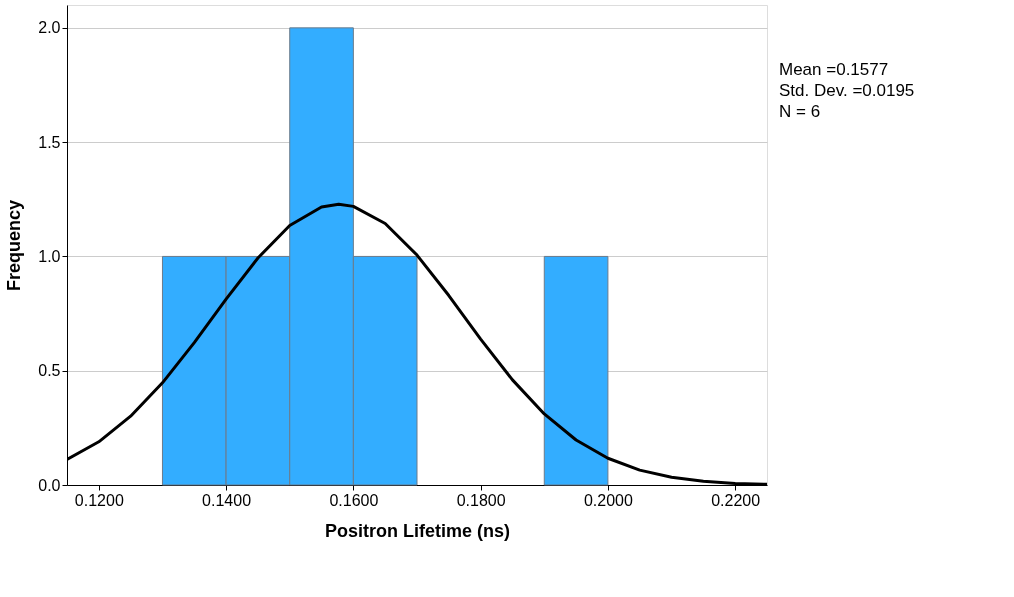  I want to click on x-tick-label: 0.1600, so click(354, 500).